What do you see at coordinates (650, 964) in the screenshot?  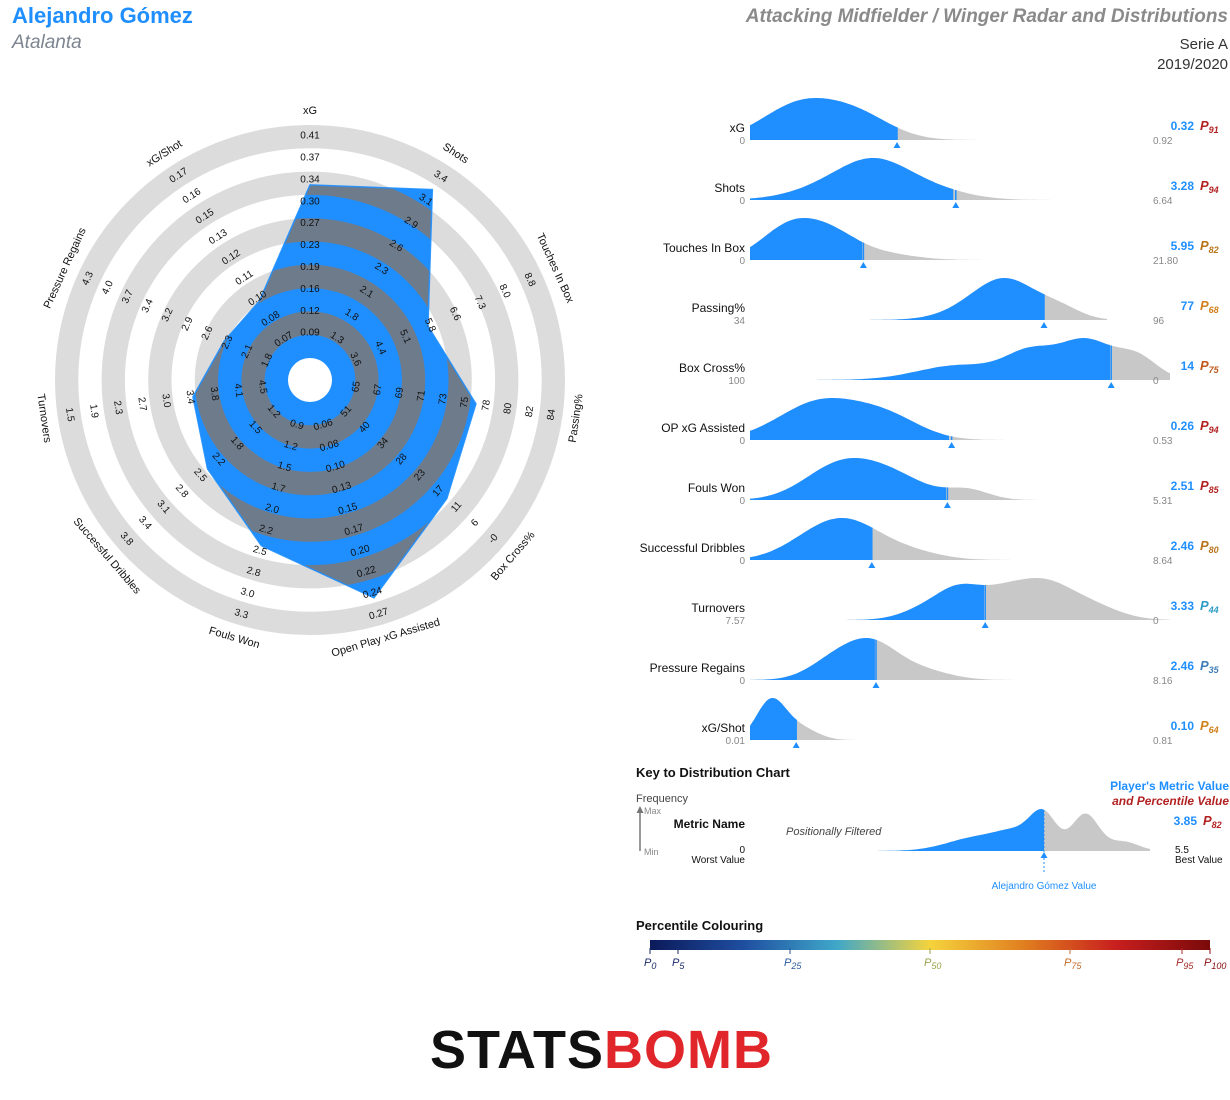 I see `percentile-tick-label: P0` at bounding box center [650, 964].